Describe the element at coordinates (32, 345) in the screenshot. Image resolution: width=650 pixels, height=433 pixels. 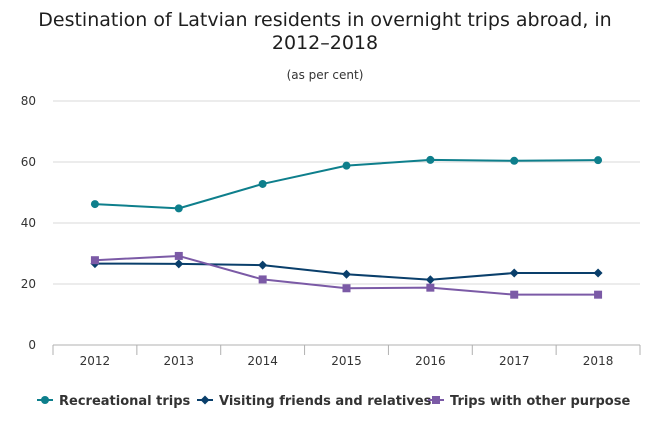
I see `y-tick-label: 0` at that location.